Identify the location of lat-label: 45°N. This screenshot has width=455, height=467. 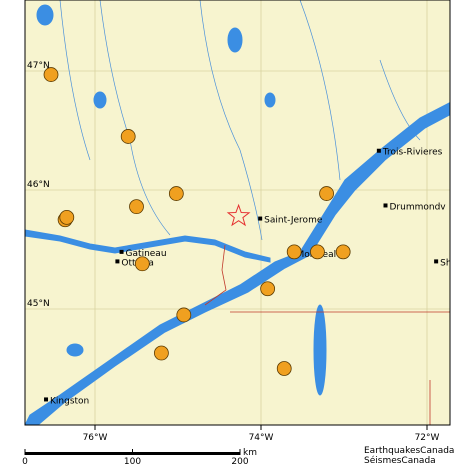
(38, 304).